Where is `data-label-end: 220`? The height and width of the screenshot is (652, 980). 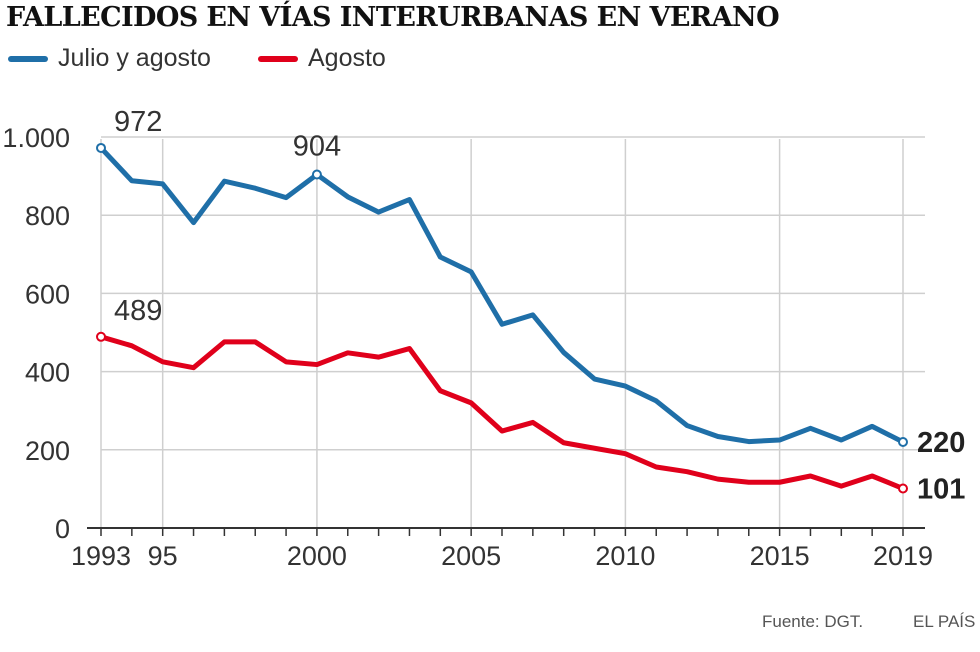 data-label-end: 220 is located at coordinates (941, 443).